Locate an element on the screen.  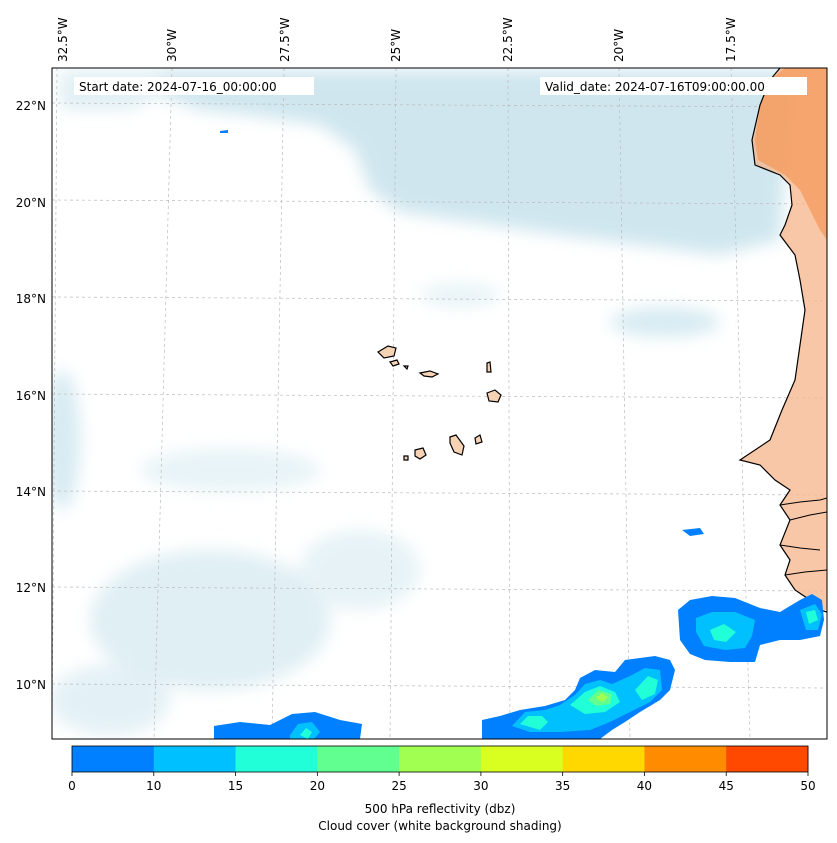
island-brava is located at coordinates (406, 458).